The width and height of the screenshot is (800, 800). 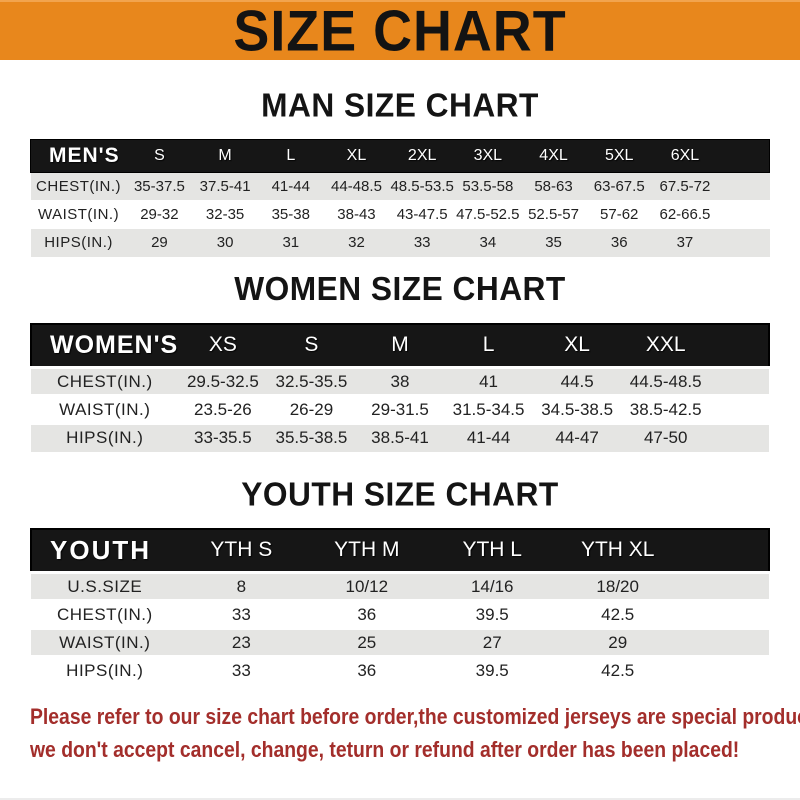 I want to click on youth-table-row: WAIST(IN.) 23 25 27 29, so click(x=400, y=642).